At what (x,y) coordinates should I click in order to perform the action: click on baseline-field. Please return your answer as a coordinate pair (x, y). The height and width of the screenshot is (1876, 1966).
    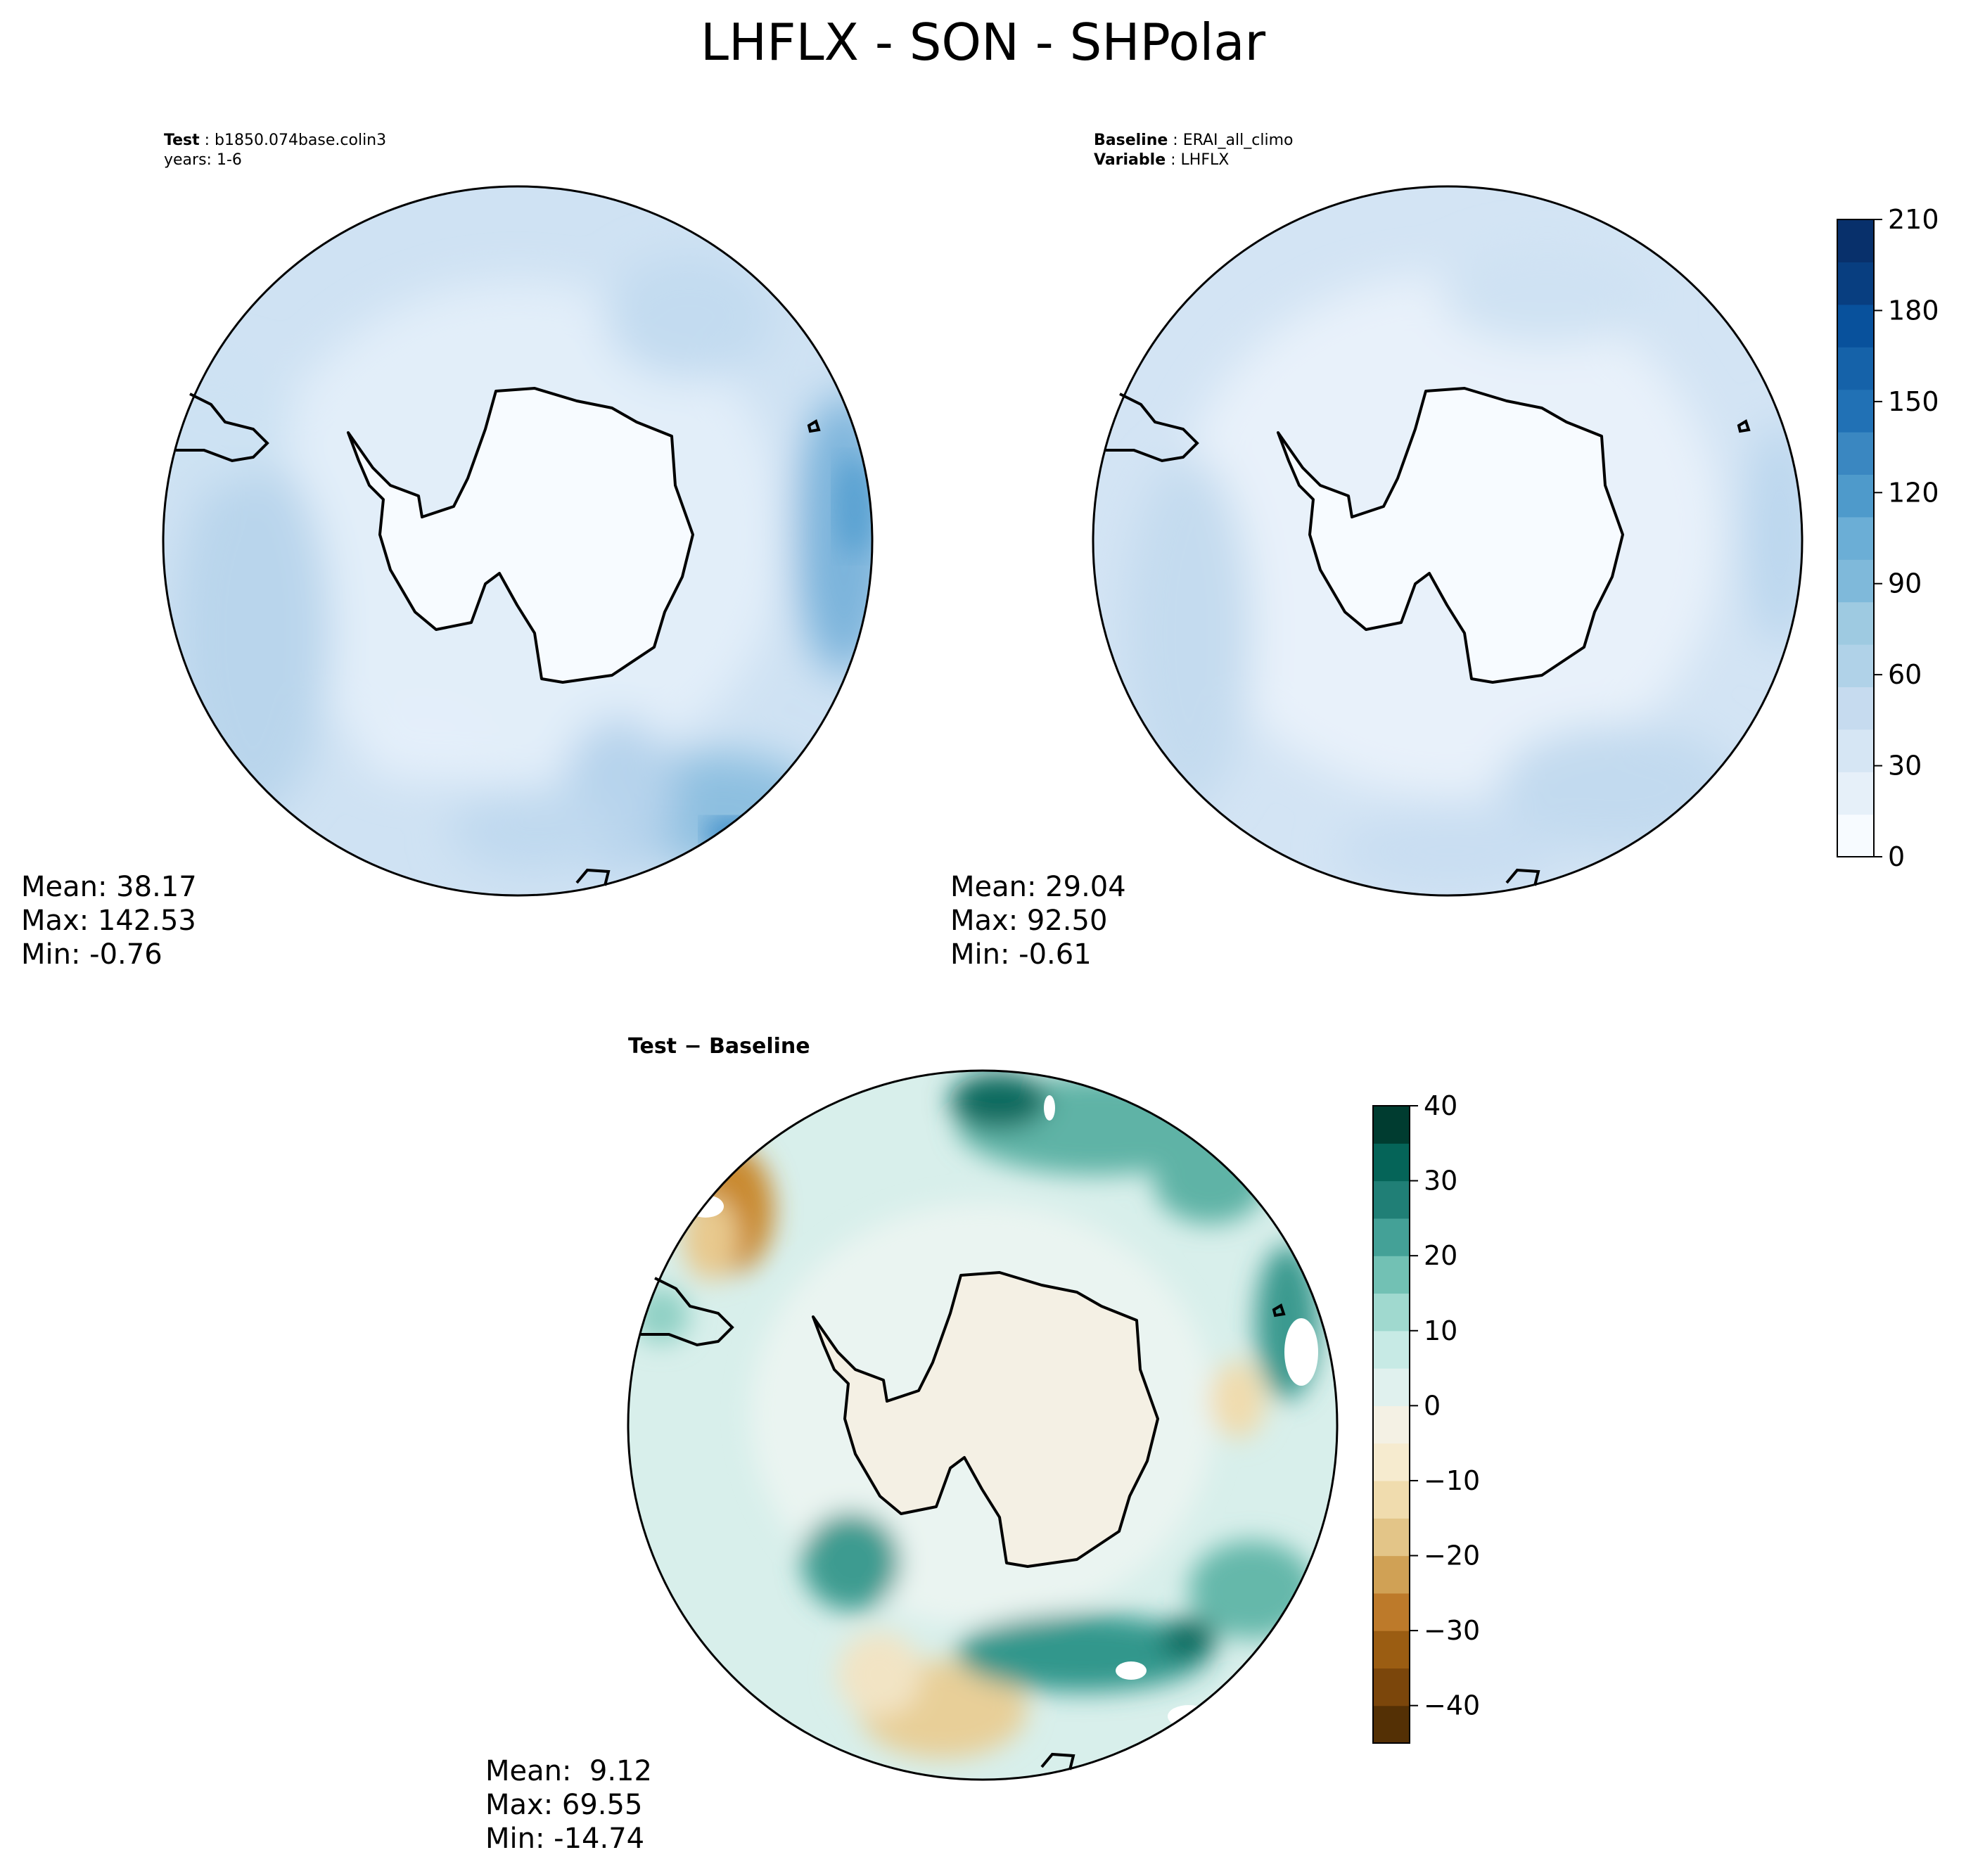
    Looking at the image, I should click on (1447, 540).